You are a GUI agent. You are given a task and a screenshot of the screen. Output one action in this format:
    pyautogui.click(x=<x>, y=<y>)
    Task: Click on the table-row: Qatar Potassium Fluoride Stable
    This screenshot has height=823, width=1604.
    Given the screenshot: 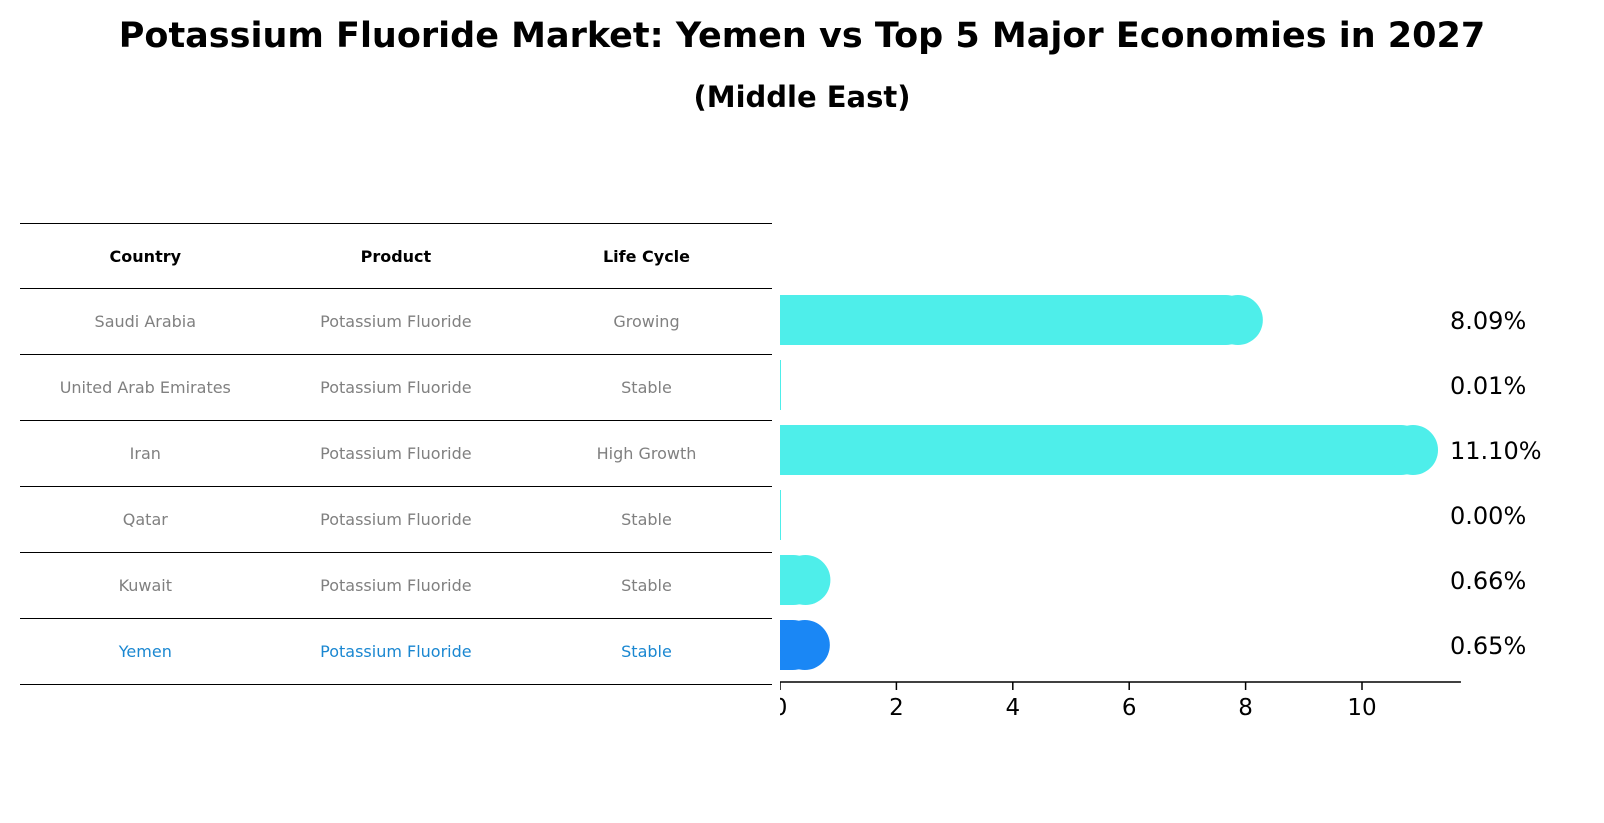 What is the action you would take?
    pyautogui.click(x=396, y=520)
    